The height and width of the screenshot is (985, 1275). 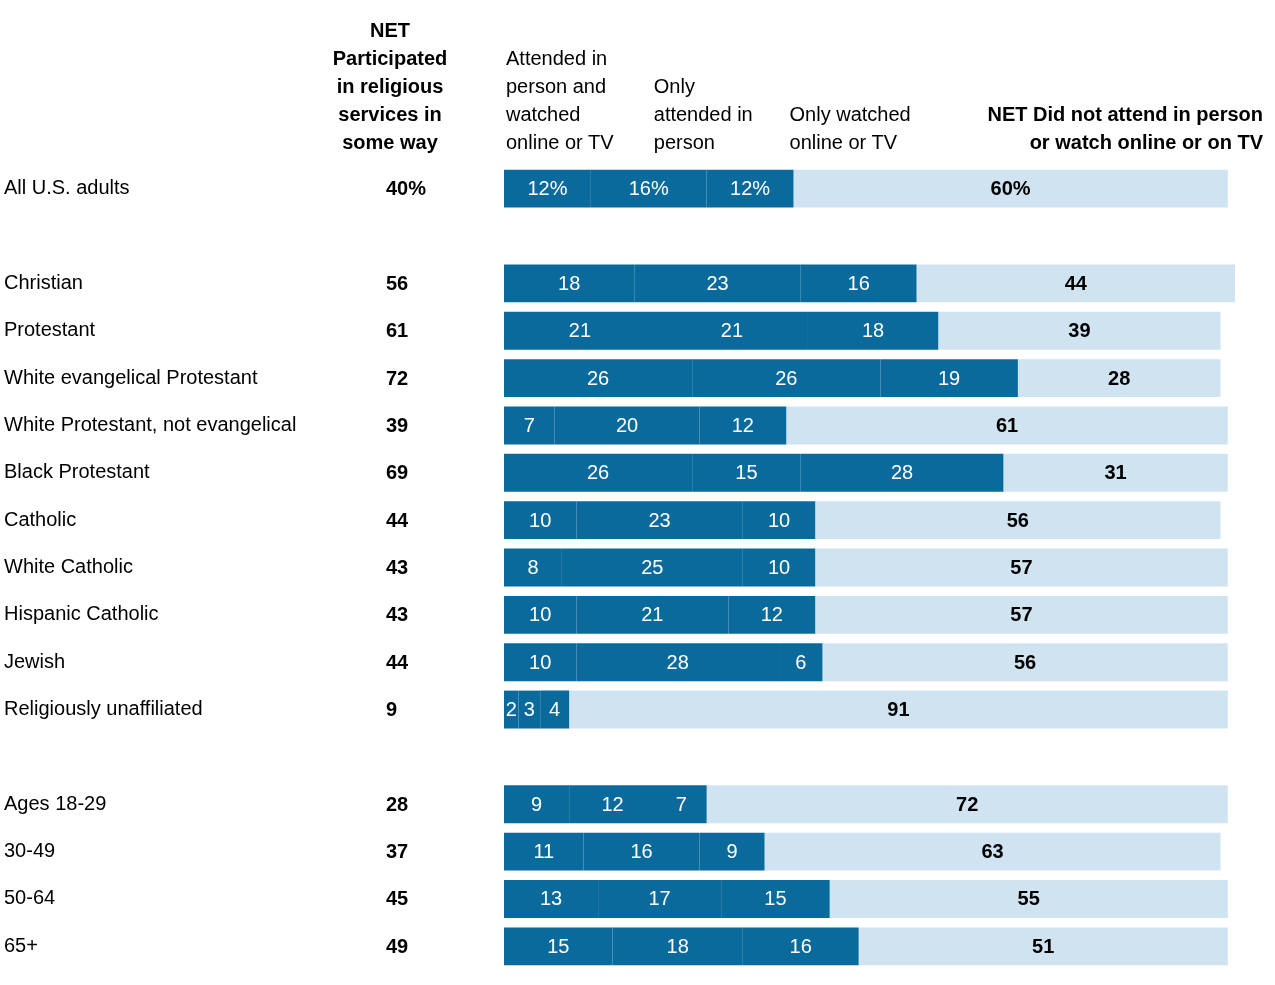 What do you see at coordinates (397, 898) in the screenshot?
I see `text: 45` at bounding box center [397, 898].